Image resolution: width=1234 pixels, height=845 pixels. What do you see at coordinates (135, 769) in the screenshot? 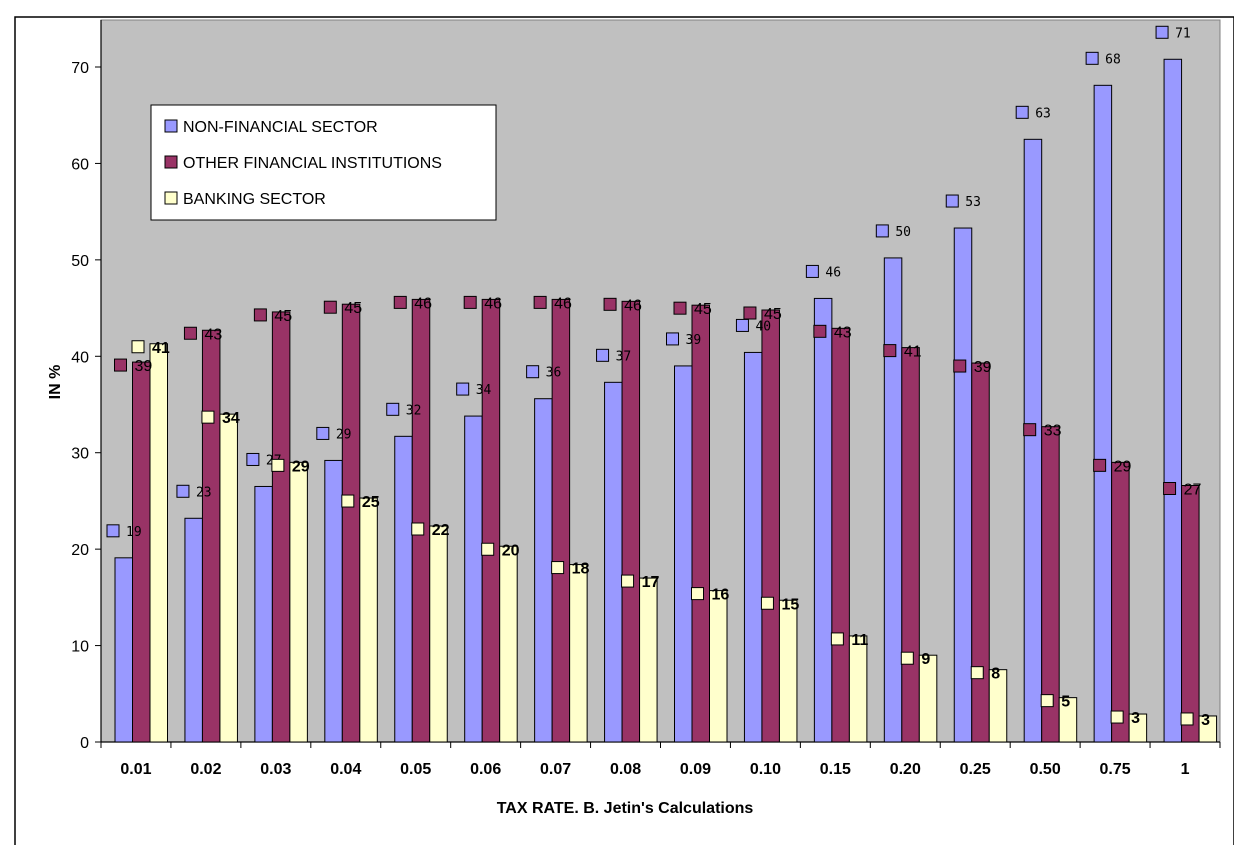
I see `x-tick-label: 0.01` at bounding box center [135, 769].